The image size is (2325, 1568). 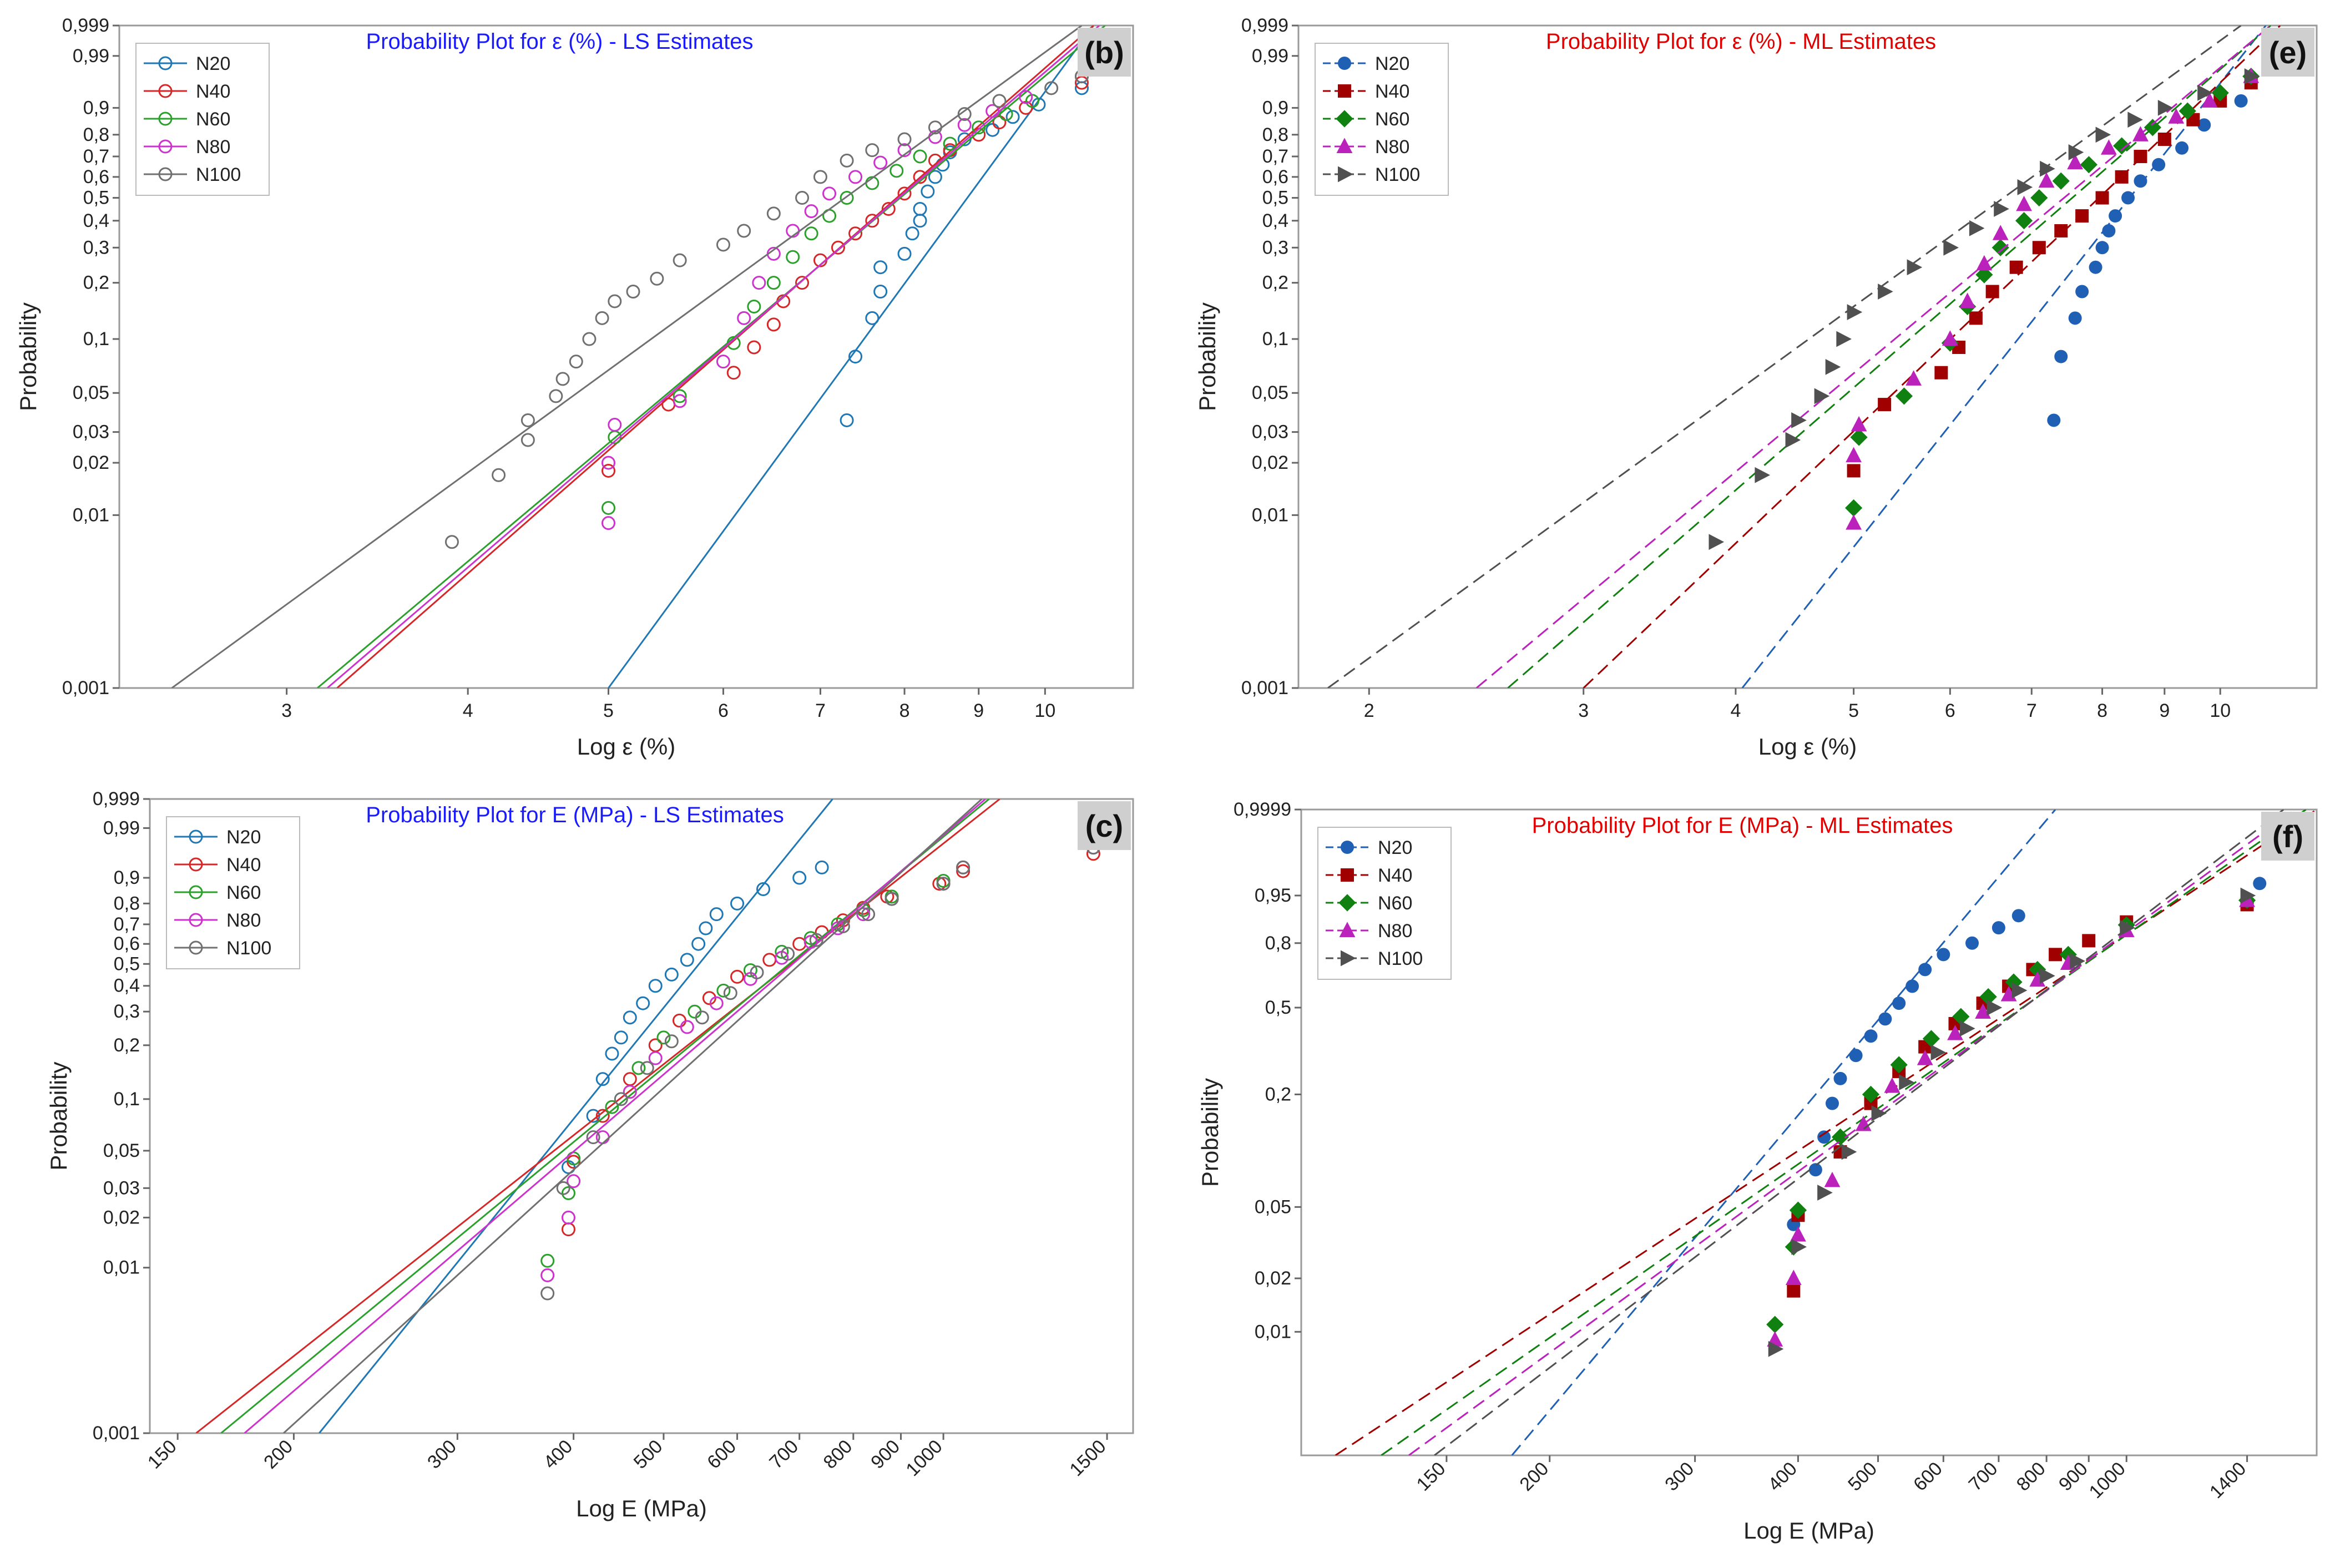 I want to click on y-tick-label: 0,03, so click(x=91, y=432).